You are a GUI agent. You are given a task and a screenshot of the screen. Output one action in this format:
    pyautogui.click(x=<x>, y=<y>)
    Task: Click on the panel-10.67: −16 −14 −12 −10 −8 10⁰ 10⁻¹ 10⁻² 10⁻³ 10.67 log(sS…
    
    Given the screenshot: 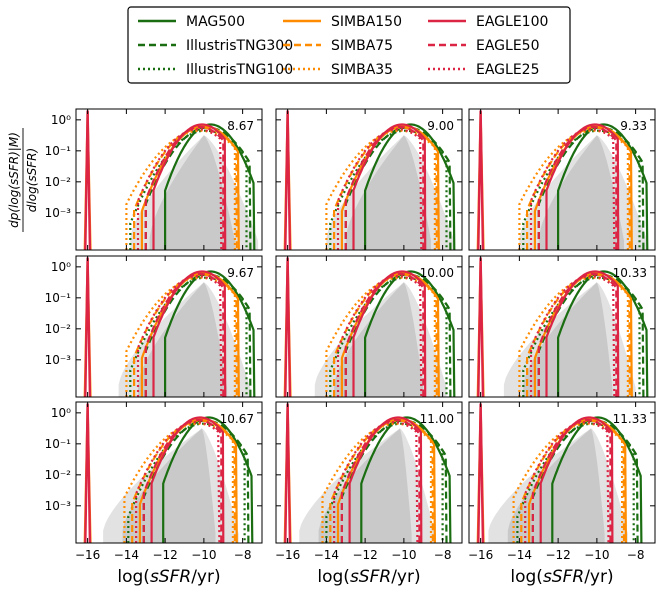 What is the action you would take?
    pyautogui.click(x=154, y=494)
    